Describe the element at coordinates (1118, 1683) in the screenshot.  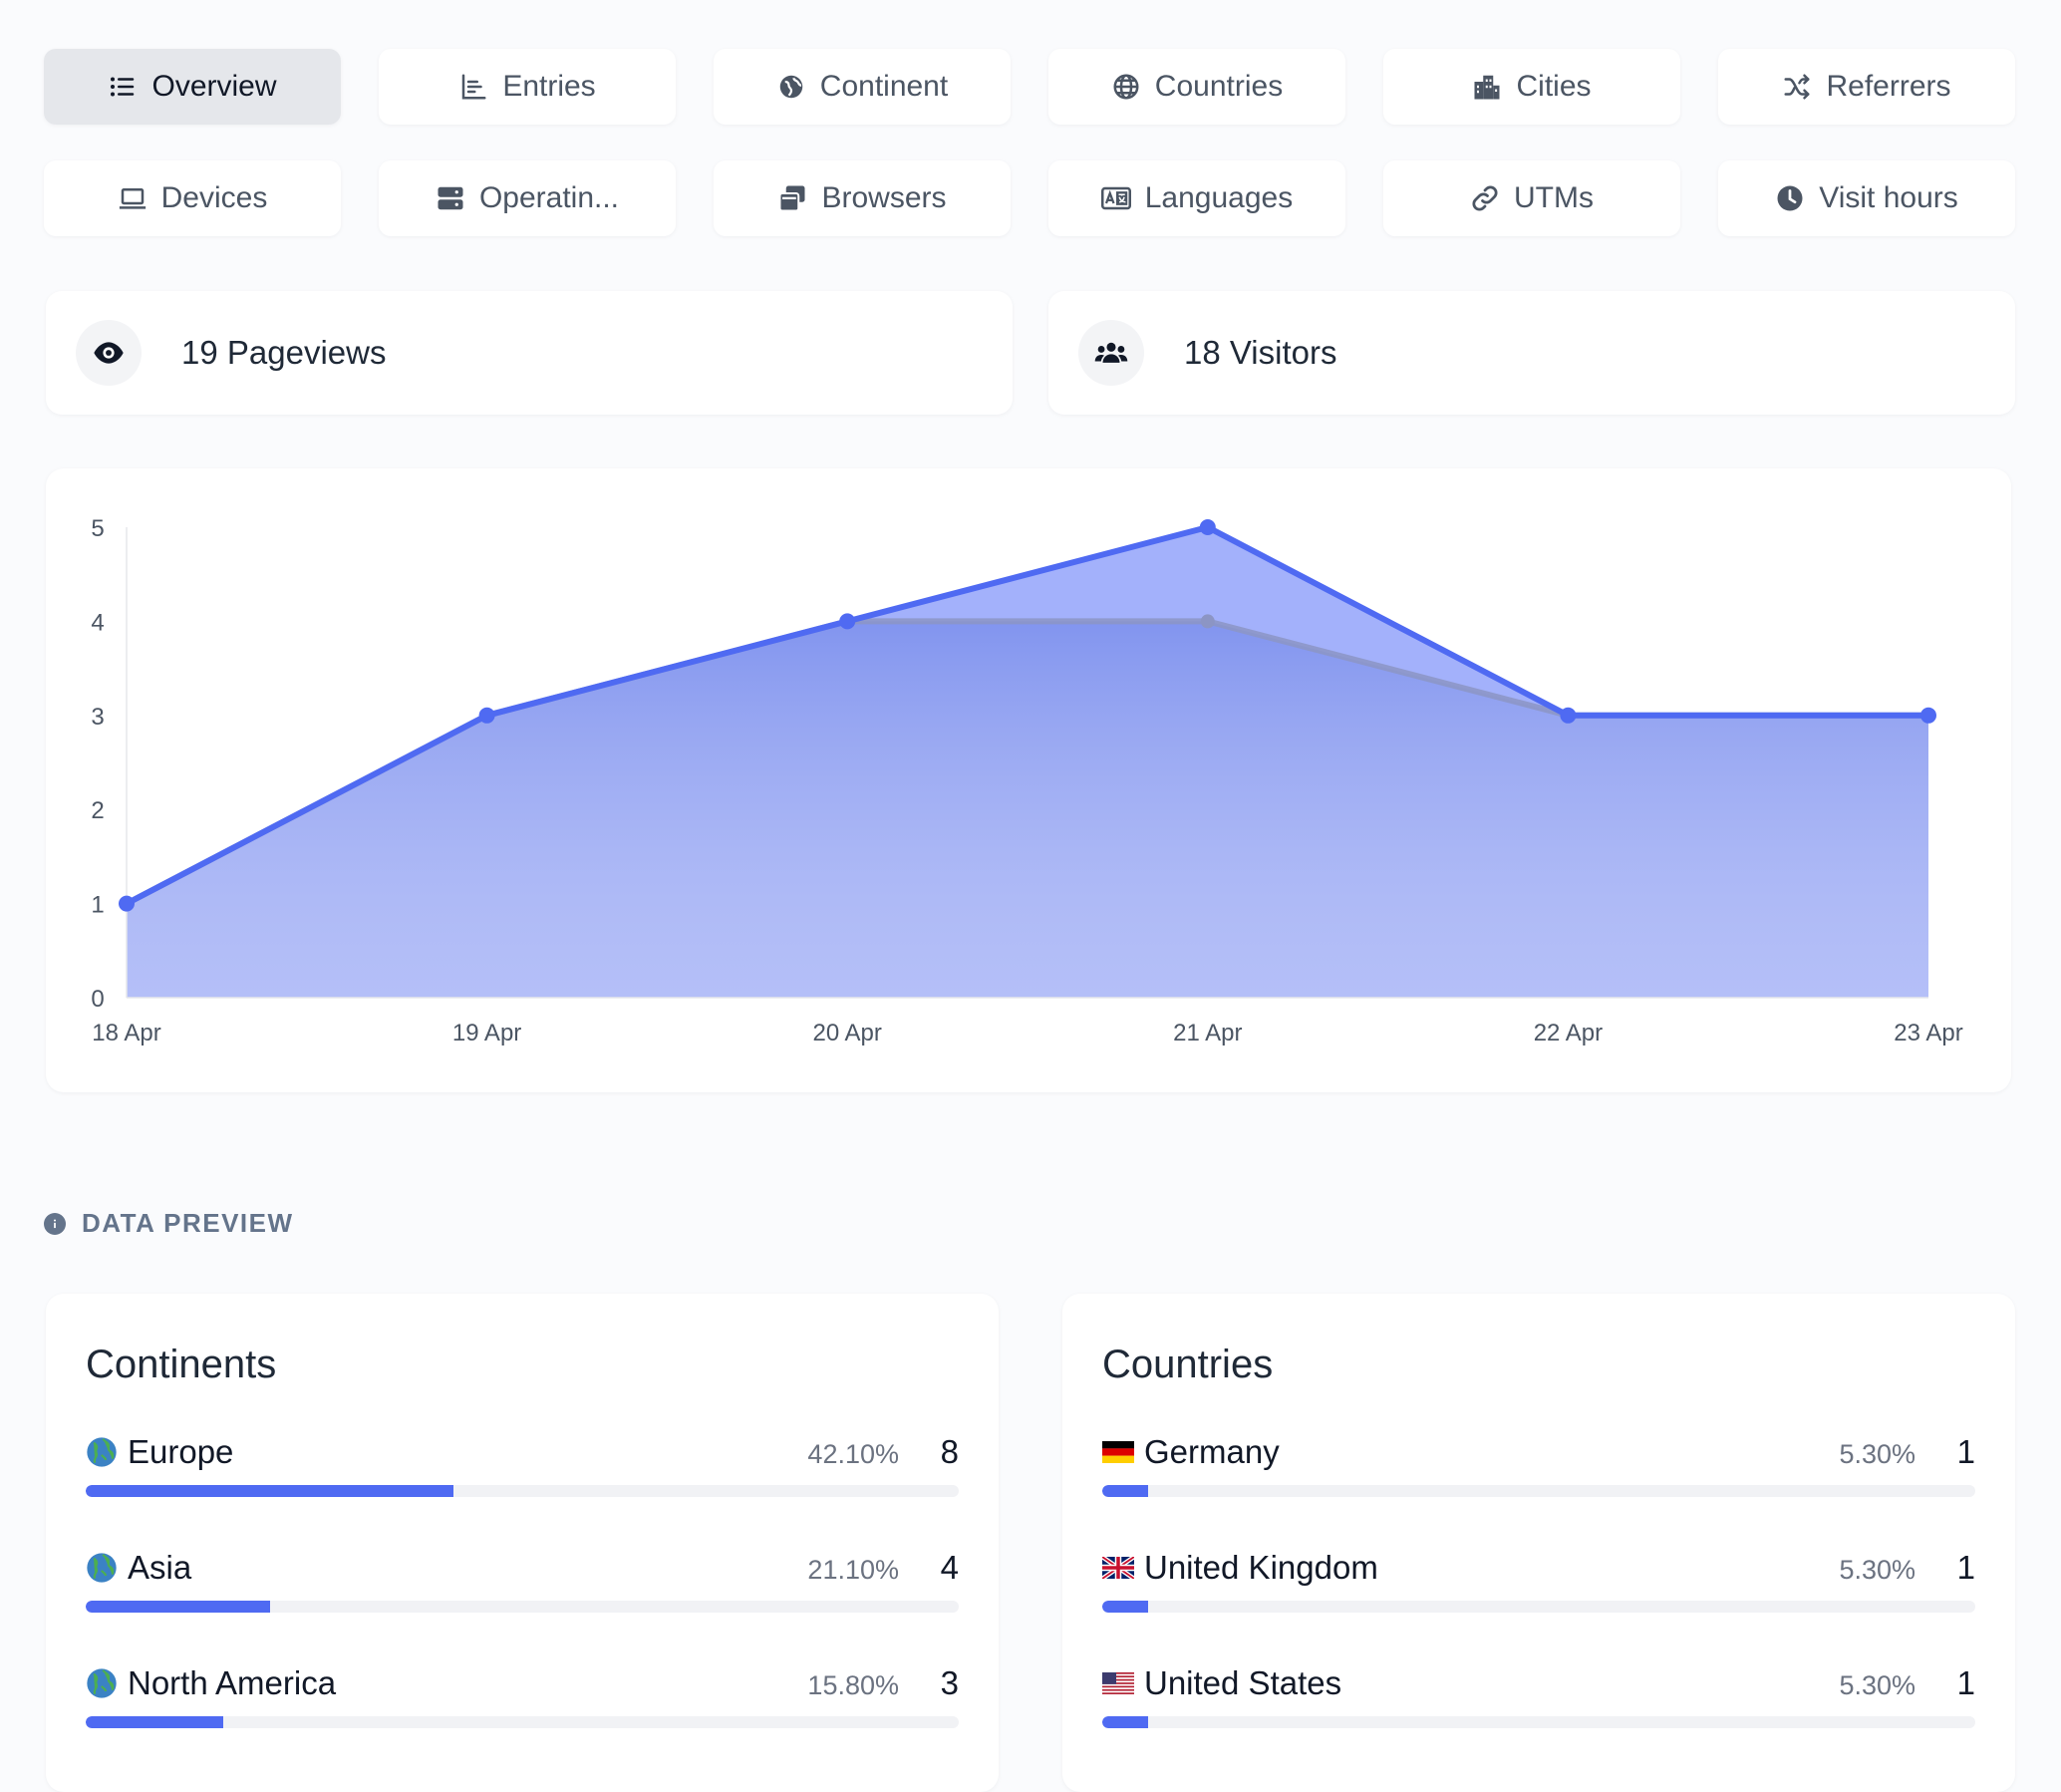
I see `us-flag-icon` at that location.